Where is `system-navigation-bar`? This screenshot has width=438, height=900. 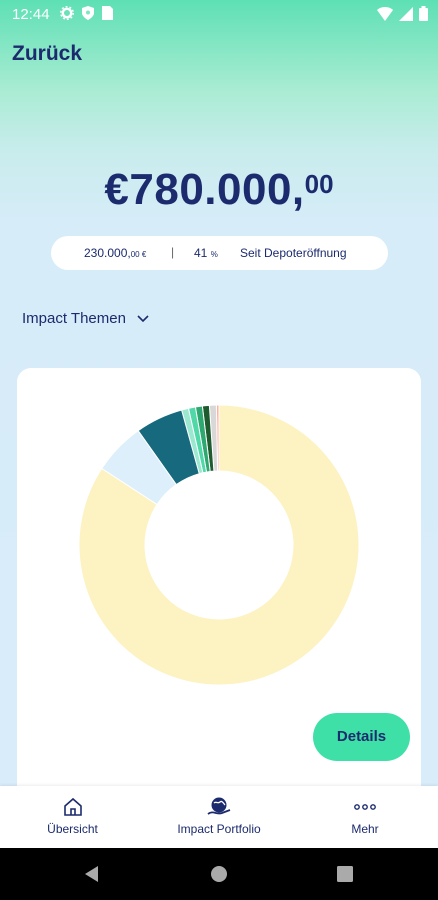 system-navigation-bar is located at coordinates (219, 874).